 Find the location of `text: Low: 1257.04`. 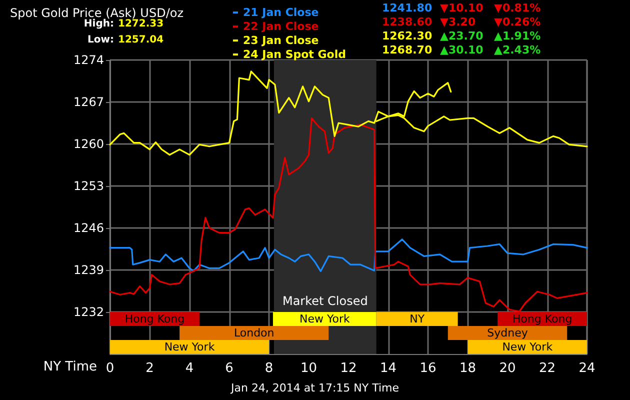

text: Low: 1257.04 is located at coordinates (126, 40).